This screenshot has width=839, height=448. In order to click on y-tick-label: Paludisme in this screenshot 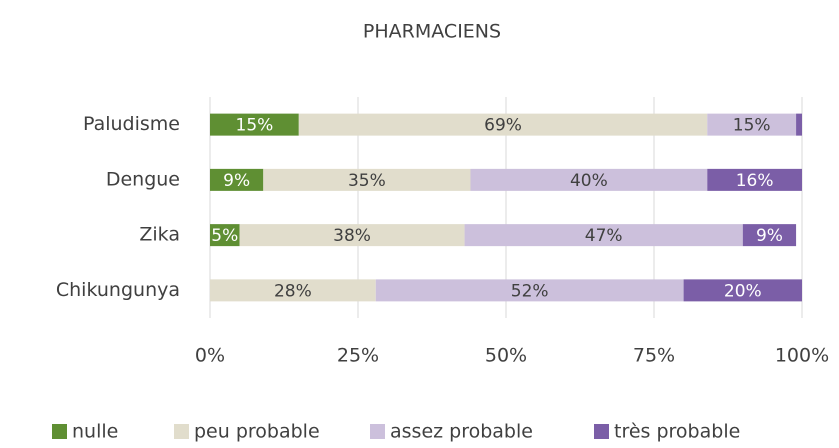, I will do `click(131, 124)`.